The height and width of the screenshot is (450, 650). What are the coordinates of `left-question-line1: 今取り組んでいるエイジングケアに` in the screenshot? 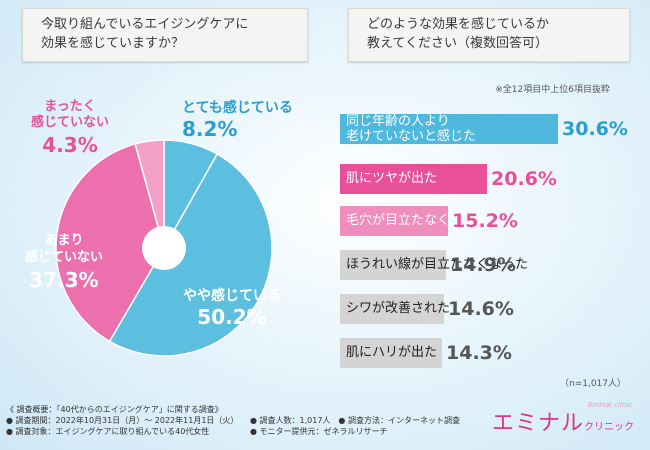 It's located at (145, 24).